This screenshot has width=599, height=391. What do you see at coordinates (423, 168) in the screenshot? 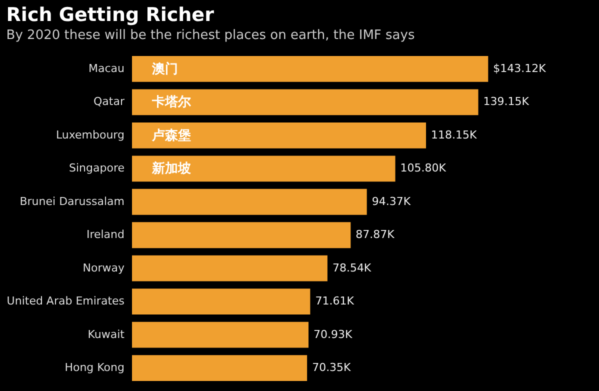
I see `data-label: 105.80K` at bounding box center [423, 168].